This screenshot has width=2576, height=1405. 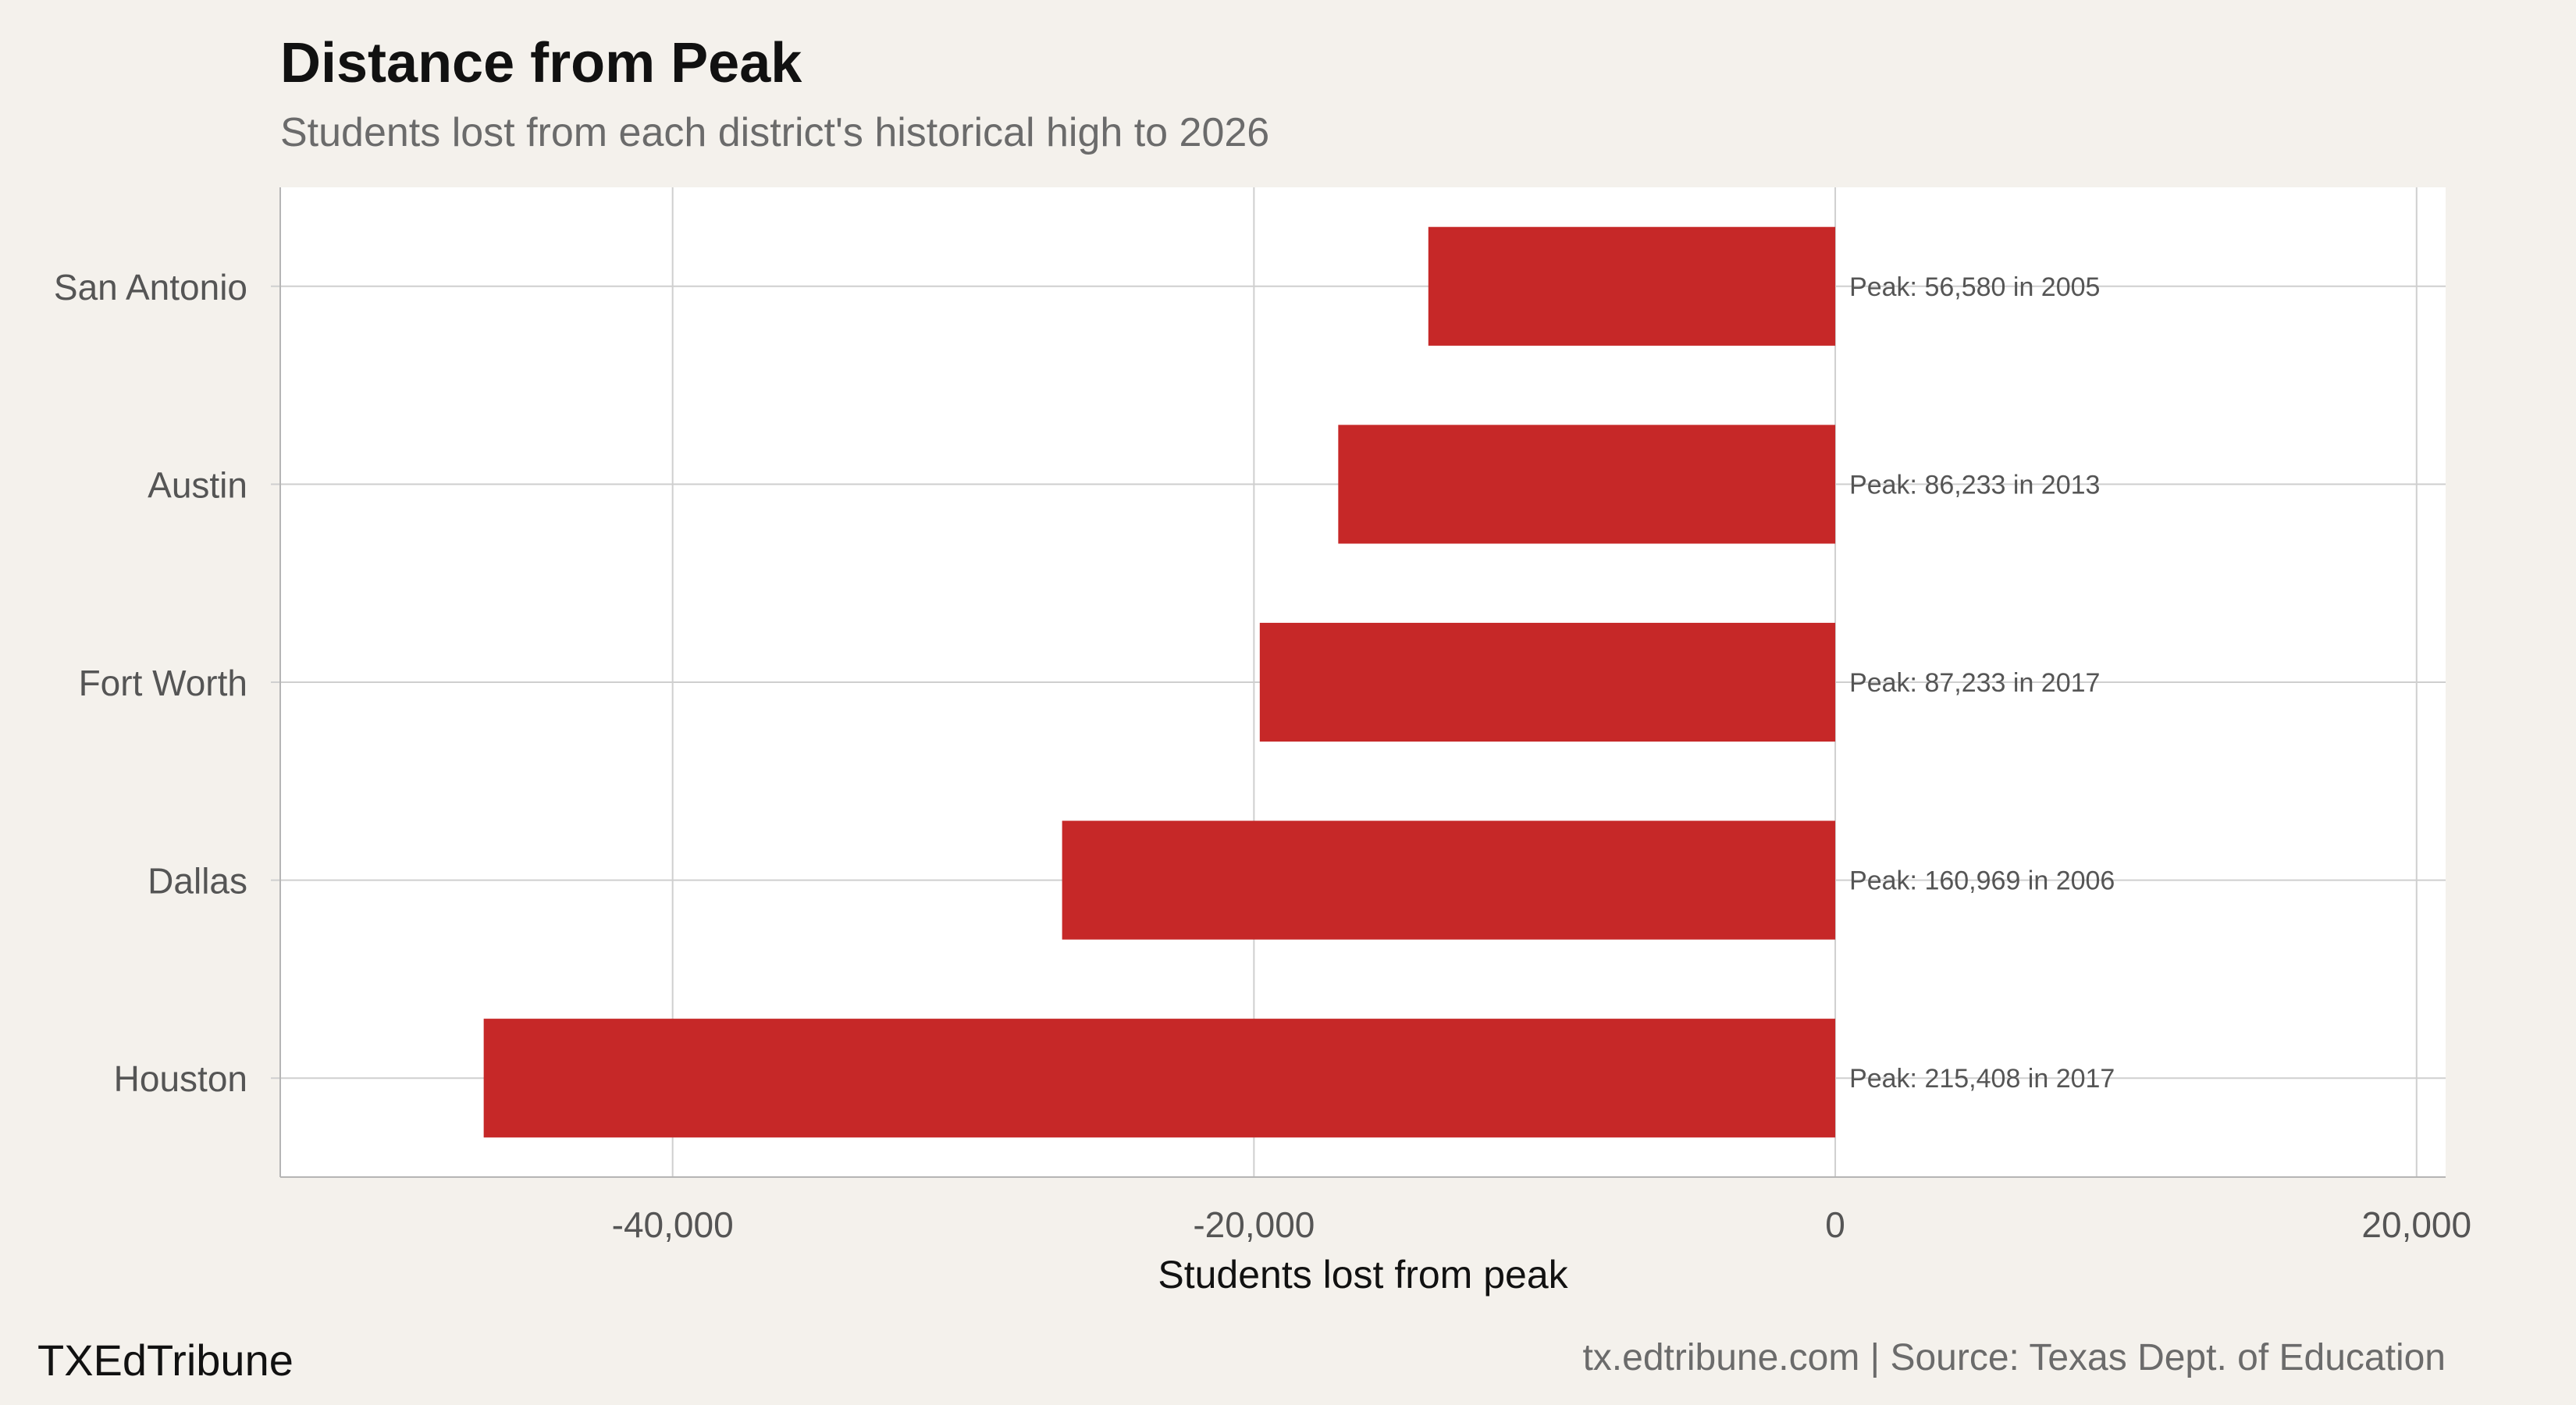 I want to click on peak-label: Peak: 160,969 in 2006, so click(x=1982, y=881).